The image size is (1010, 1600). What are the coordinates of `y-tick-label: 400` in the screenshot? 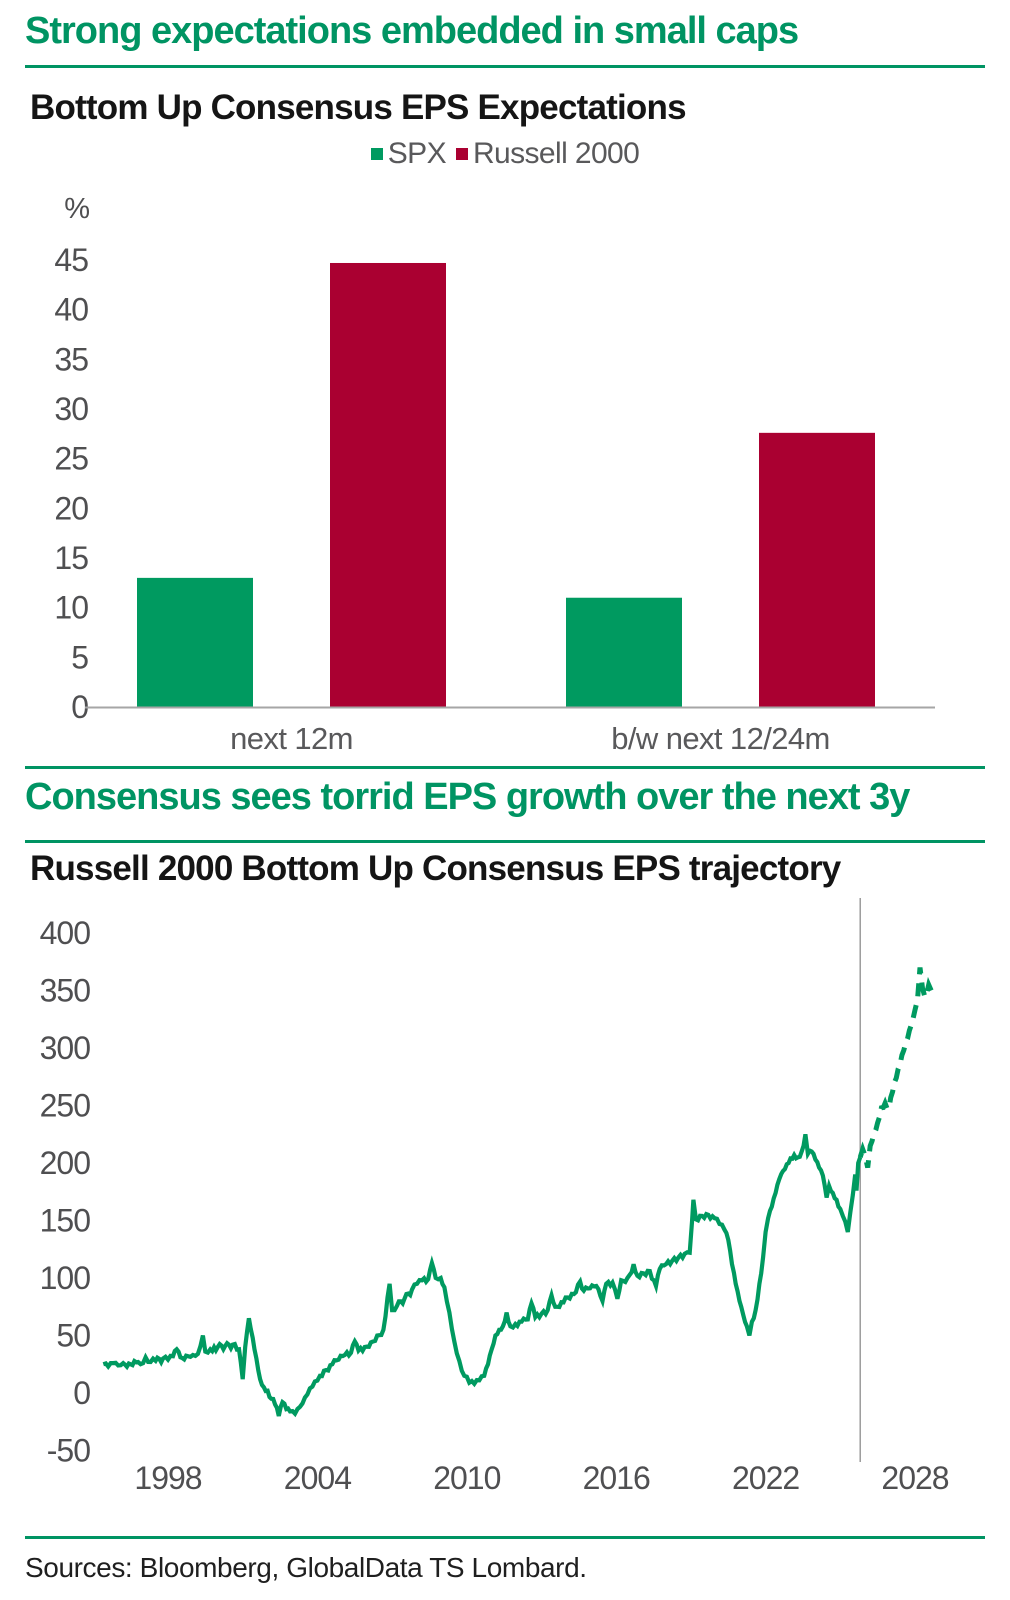 It's located at (65, 933).